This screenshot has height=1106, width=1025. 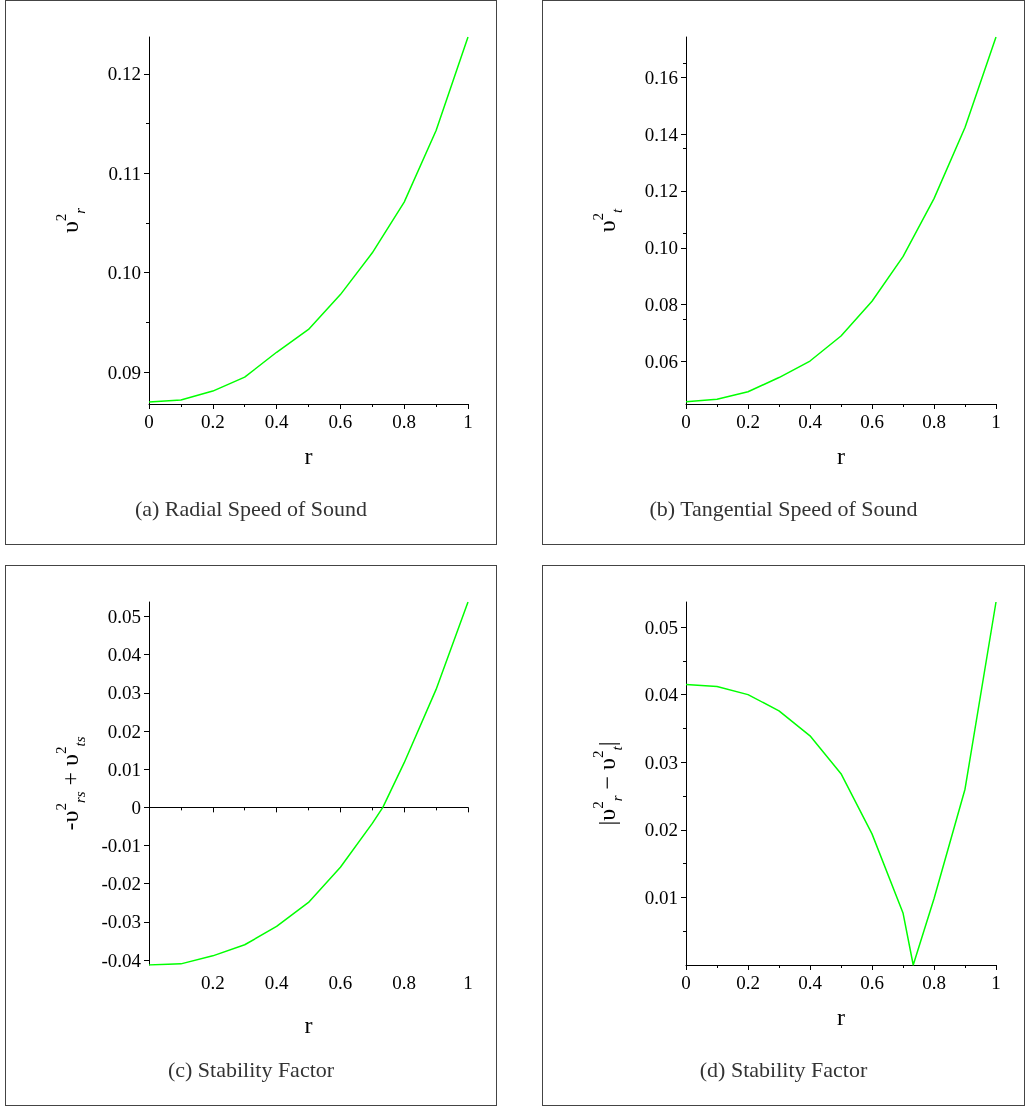 I want to click on y-tick-label: -0.04, so click(x=121, y=960).